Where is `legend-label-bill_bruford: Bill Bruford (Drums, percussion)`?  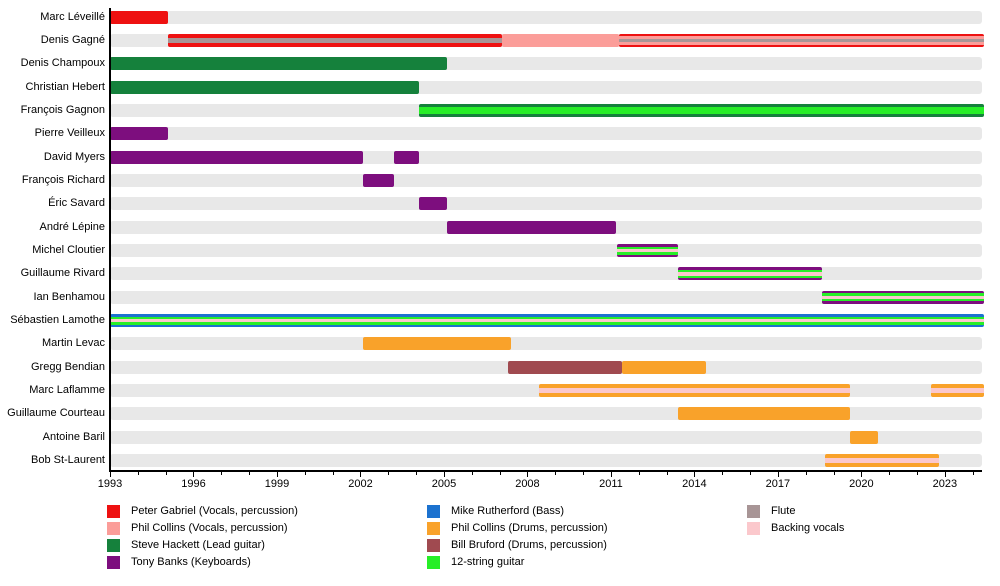
legend-label-bill_bruford: Bill Bruford (Drums, percussion) is located at coordinates (529, 545).